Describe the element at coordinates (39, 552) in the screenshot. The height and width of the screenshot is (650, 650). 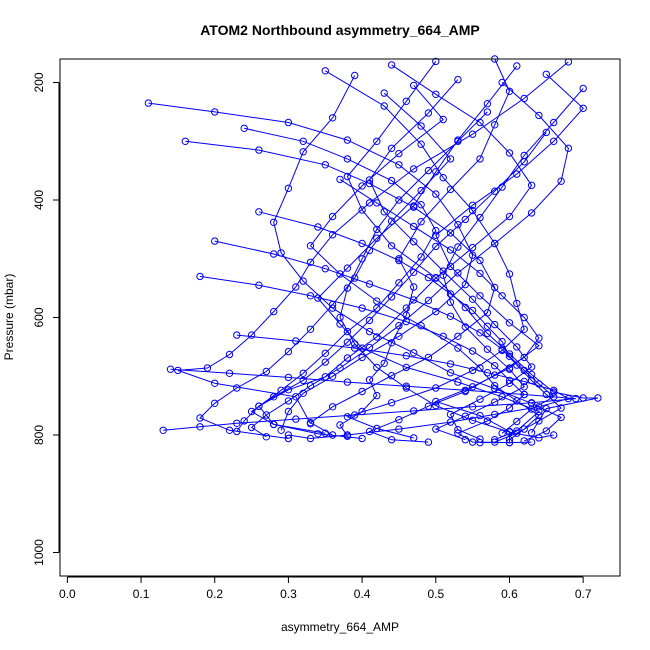
I see `y-tick-label: 1000` at that location.